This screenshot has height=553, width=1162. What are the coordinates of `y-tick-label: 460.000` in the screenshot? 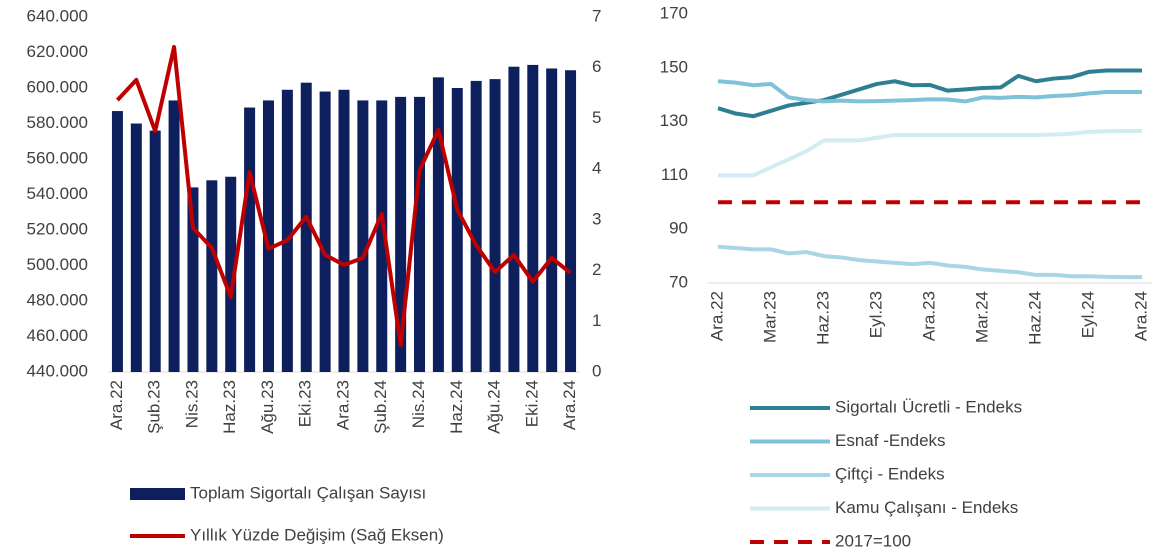 It's located at (57, 335).